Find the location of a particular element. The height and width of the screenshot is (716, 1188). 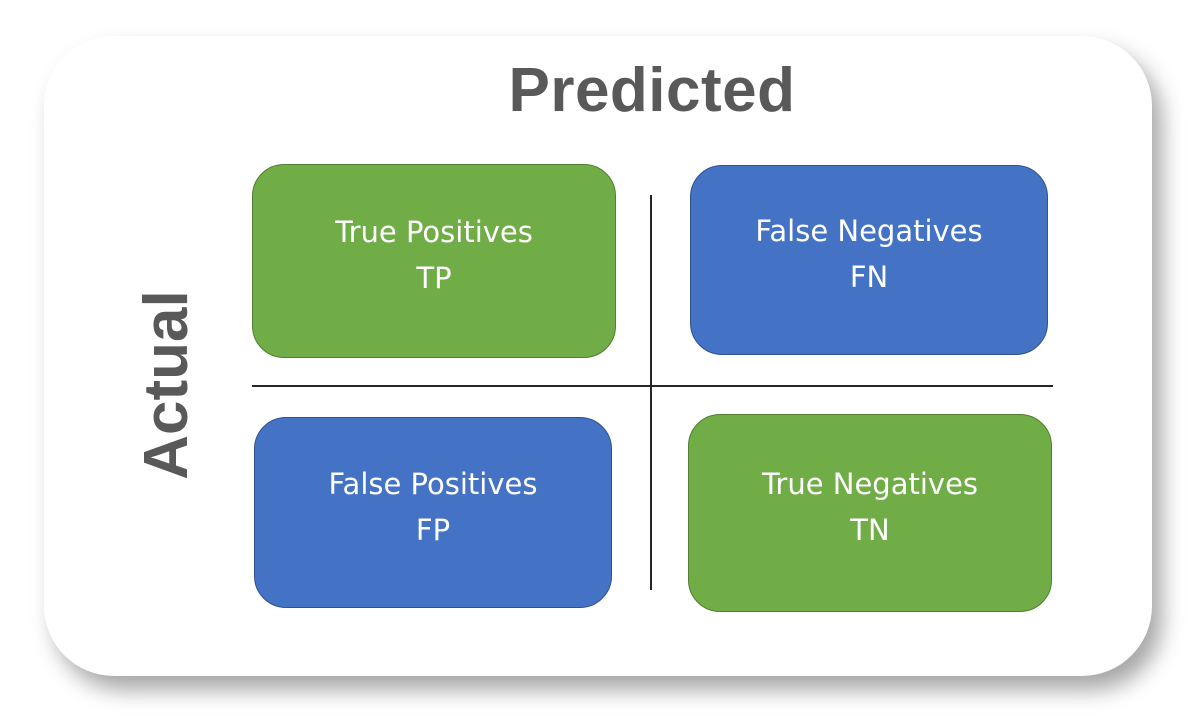

cell-text: True Positives TP is located at coordinates (434, 255).